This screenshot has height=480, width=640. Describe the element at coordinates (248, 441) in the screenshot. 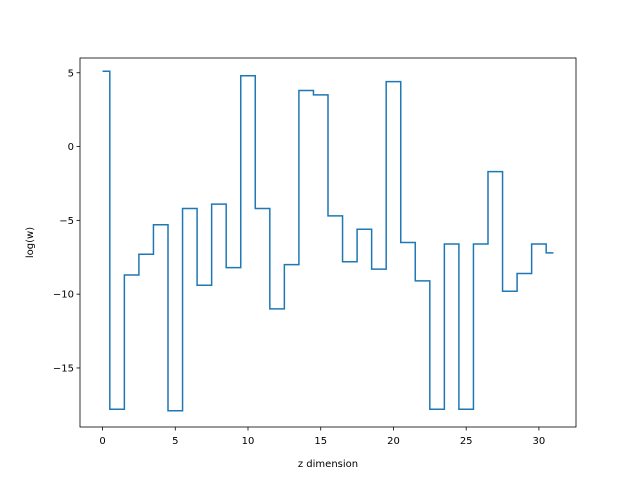

I see `x-tick-label: 10` at that location.